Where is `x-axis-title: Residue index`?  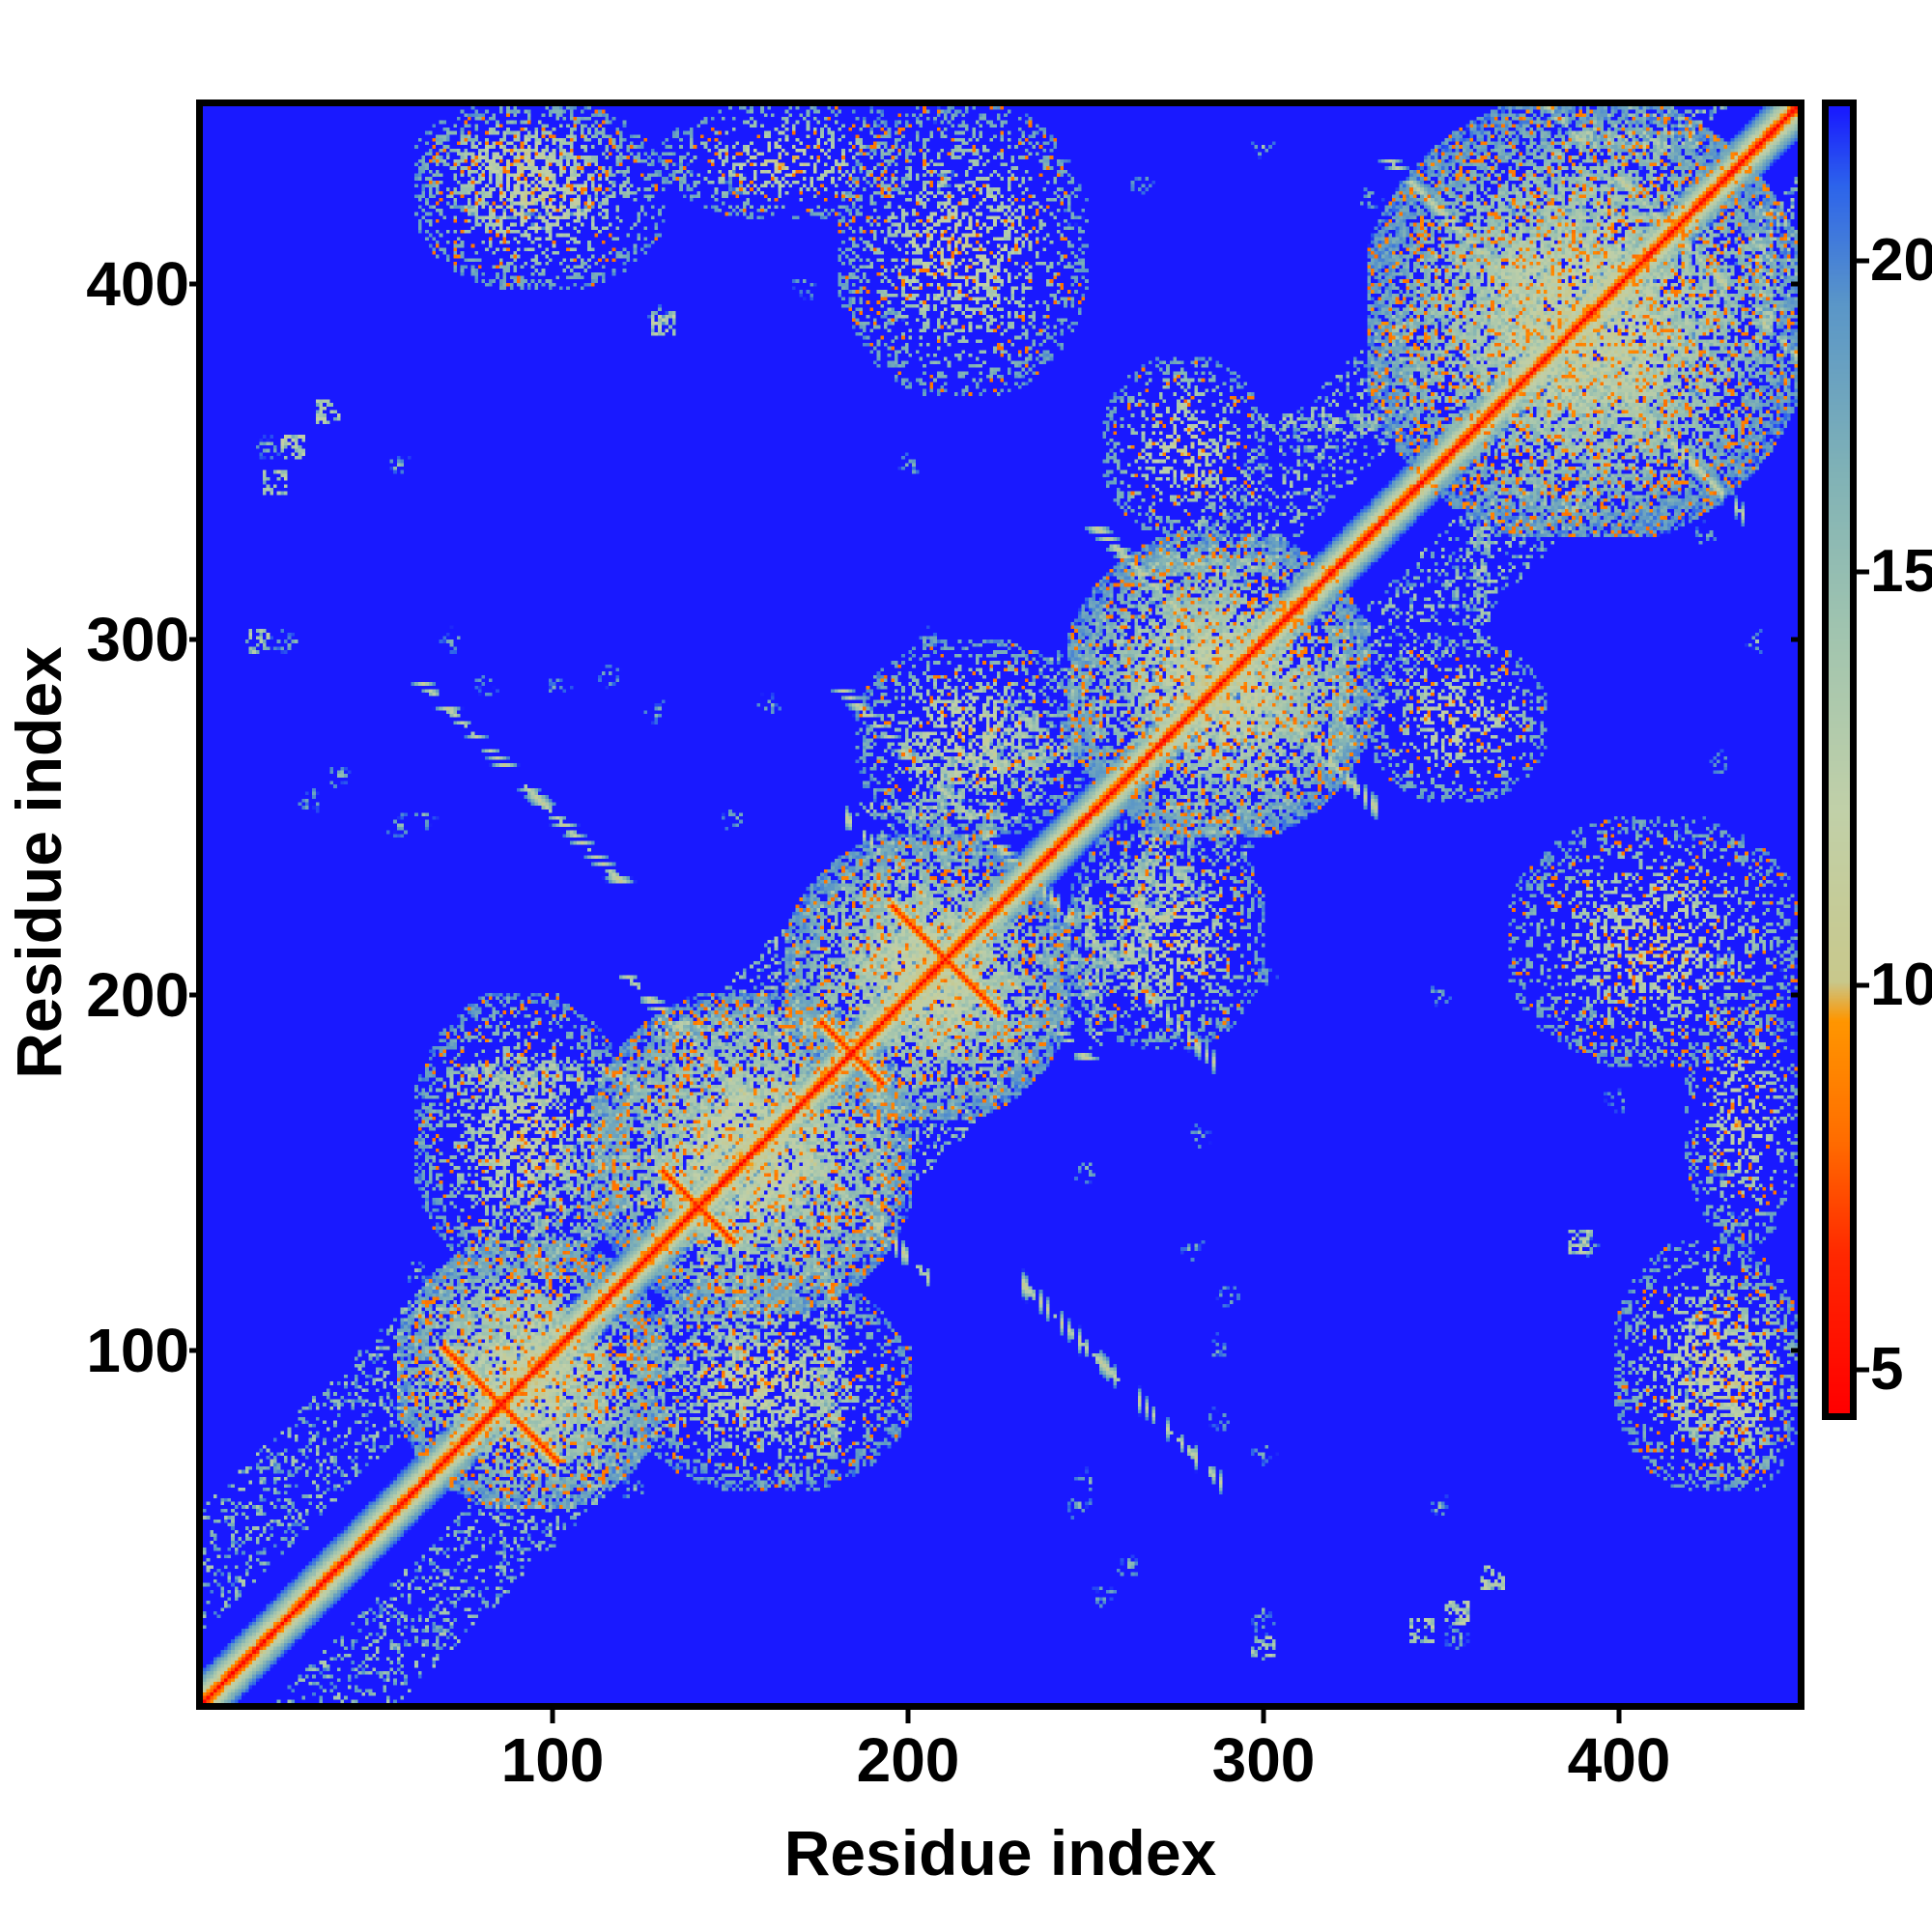
x-axis-title: Residue index is located at coordinates (1000, 1853).